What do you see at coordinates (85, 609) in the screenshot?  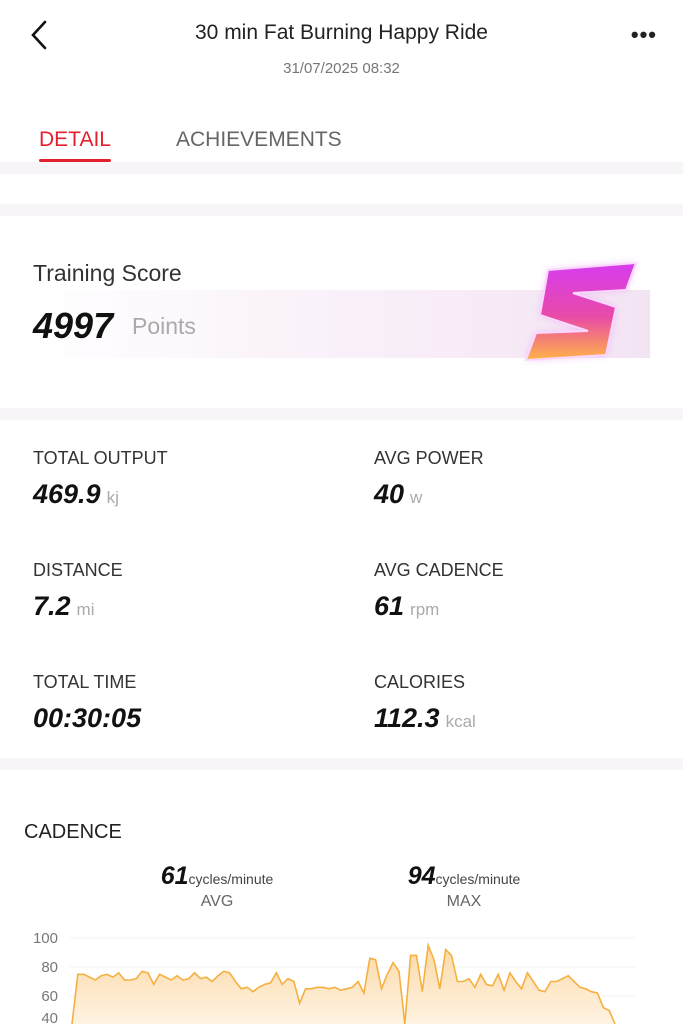 I see `stat-unit: mi` at bounding box center [85, 609].